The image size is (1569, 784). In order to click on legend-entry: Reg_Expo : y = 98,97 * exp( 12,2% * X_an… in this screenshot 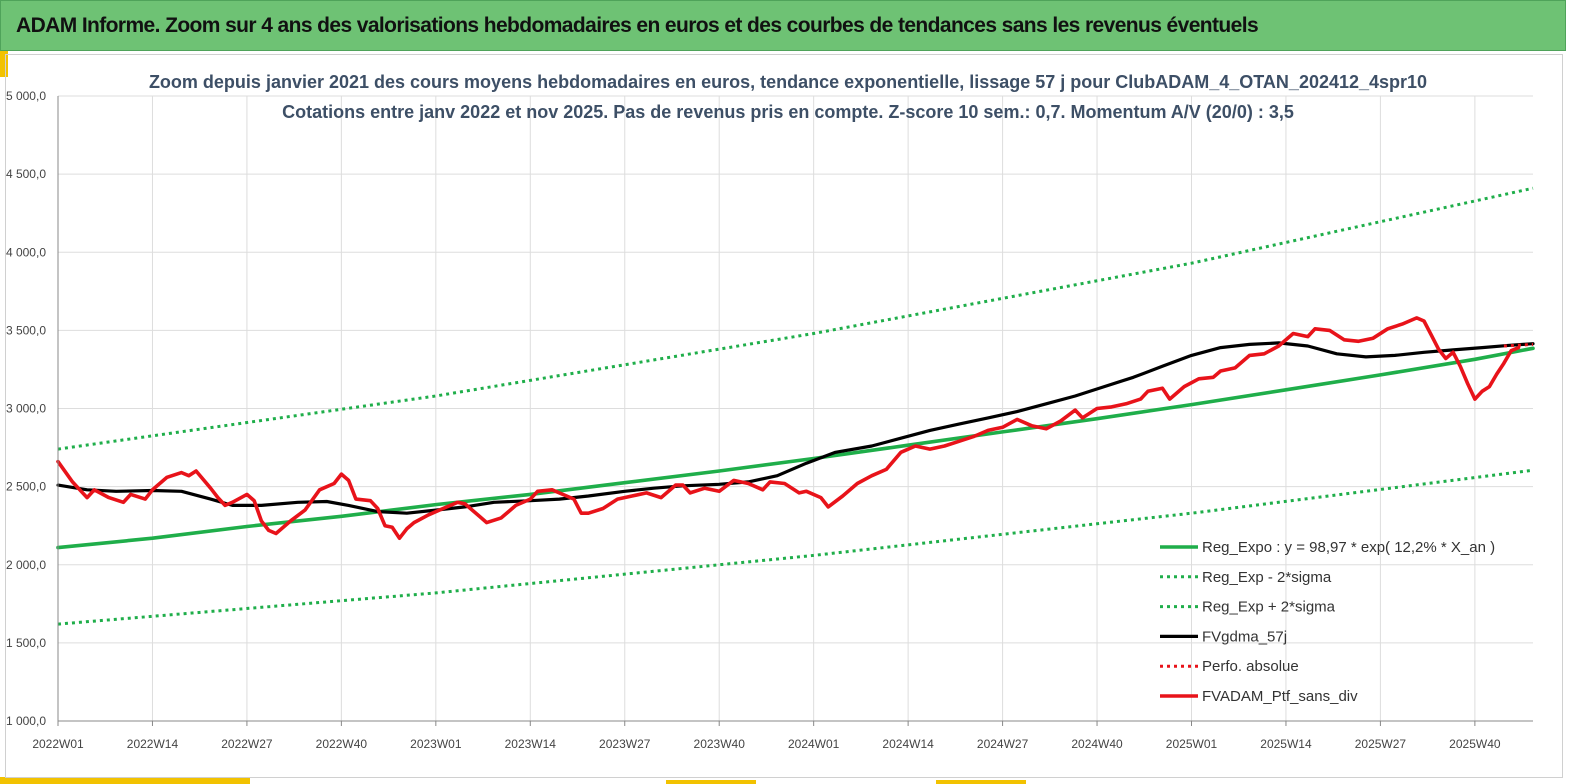, I will do `click(1348, 547)`.